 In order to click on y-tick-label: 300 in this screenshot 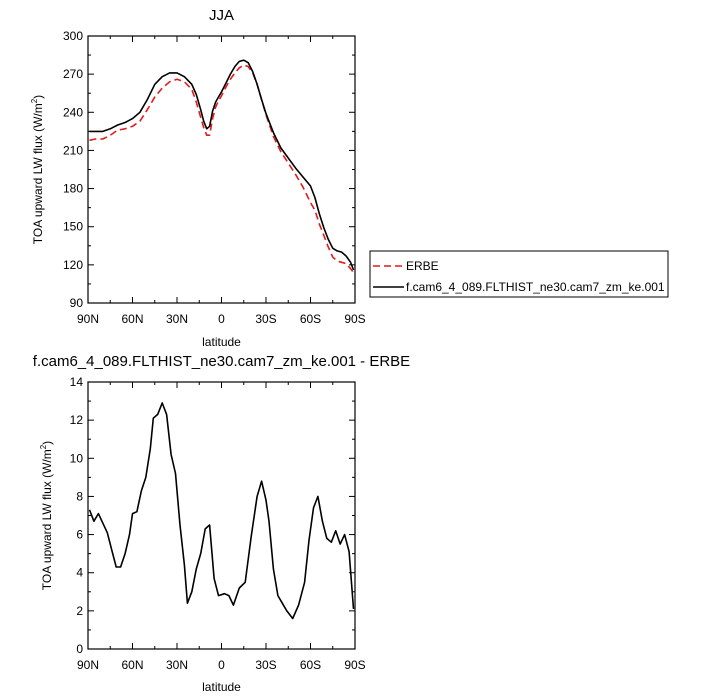, I will do `click(73, 36)`.